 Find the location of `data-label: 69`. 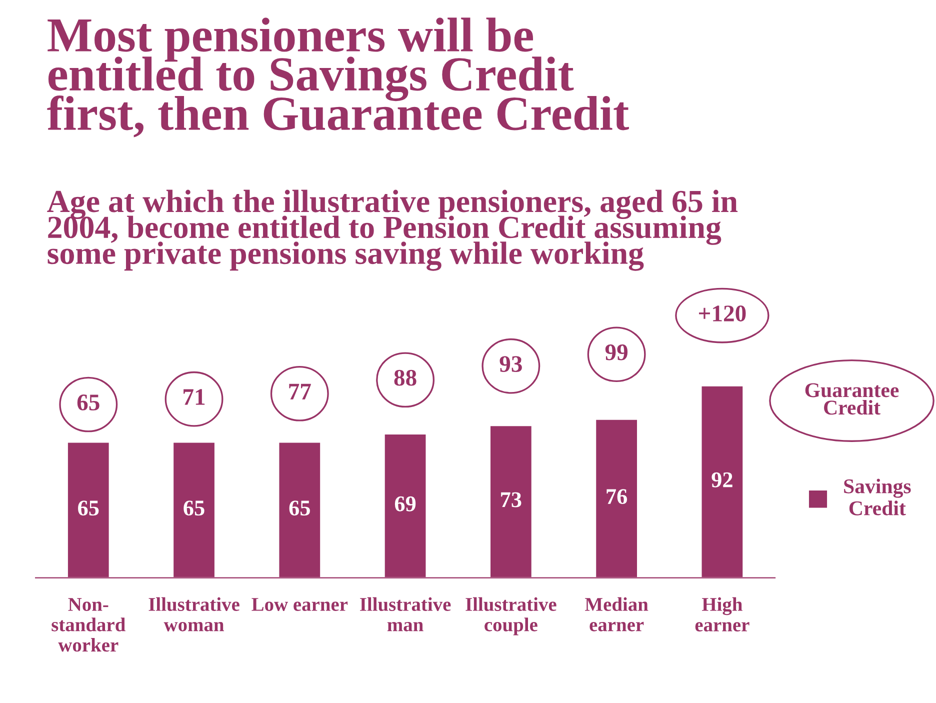

data-label: 69 is located at coordinates (405, 504).